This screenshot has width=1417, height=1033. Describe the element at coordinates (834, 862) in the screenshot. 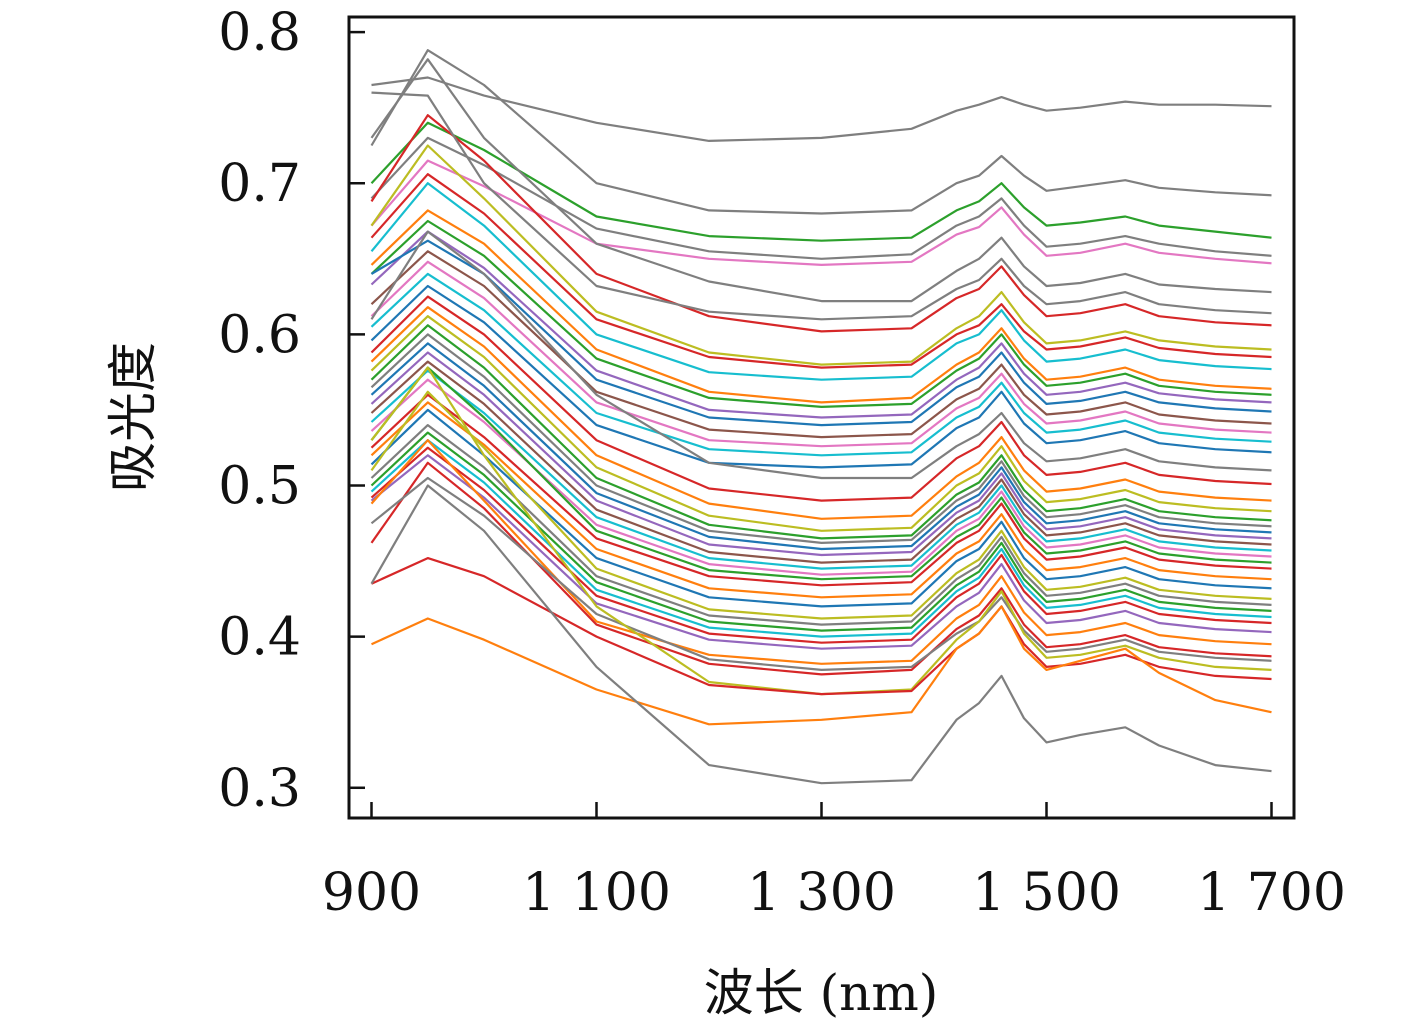

I see `x-axis: 900 1 100 1 300 1 500 1 700` at that location.